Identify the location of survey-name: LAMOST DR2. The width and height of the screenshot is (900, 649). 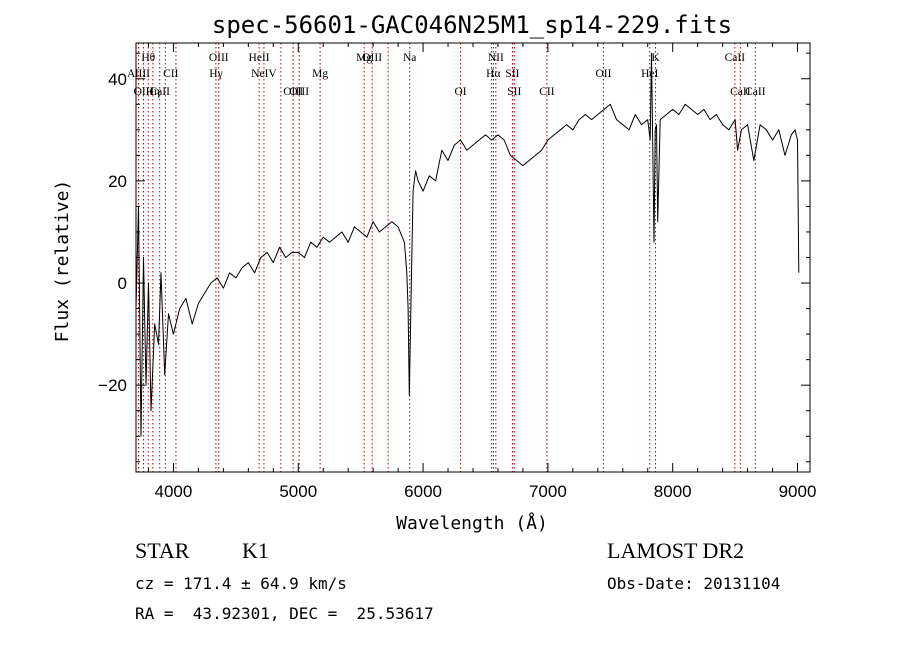
(676, 550).